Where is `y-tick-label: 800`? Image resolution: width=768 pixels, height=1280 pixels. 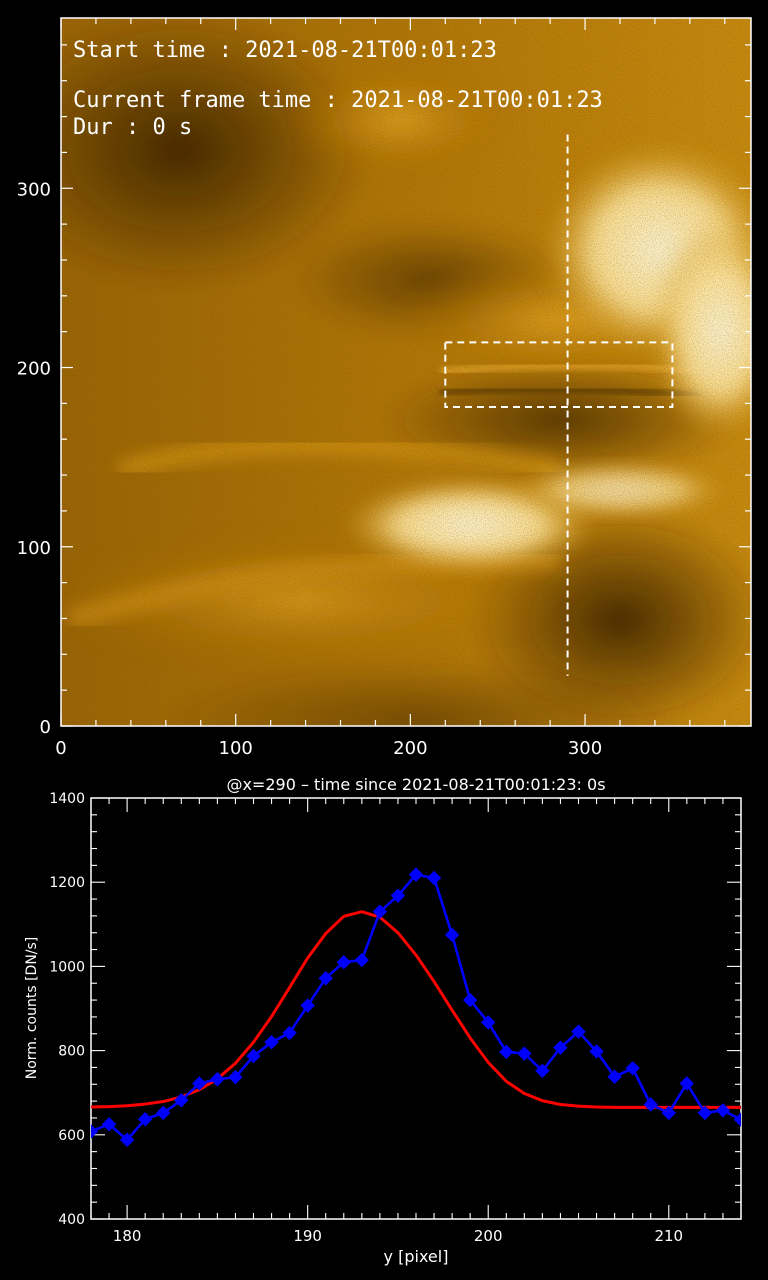
y-tick-label: 800 is located at coordinates (71, 1052).